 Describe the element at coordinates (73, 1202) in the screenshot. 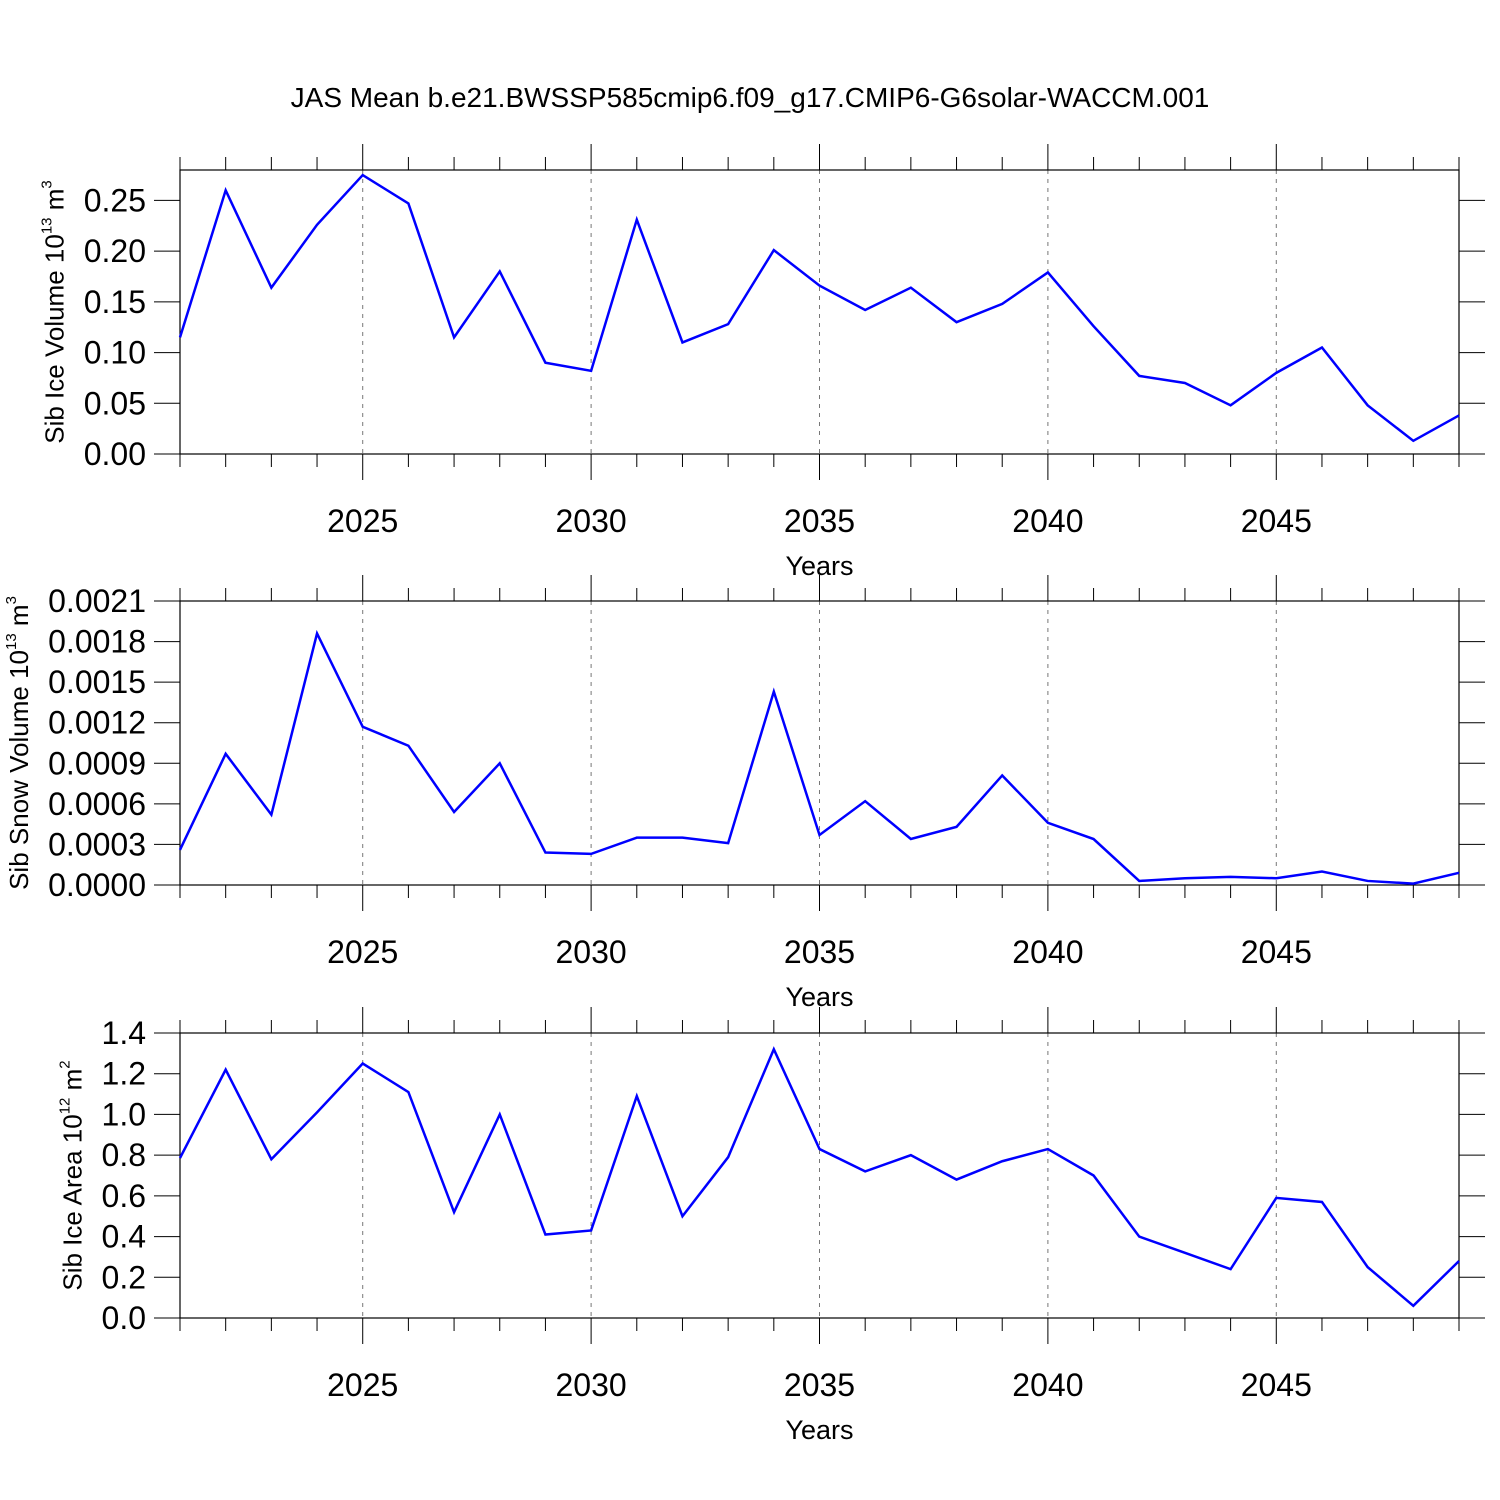

I see `y-axis-label-part: Sib Ice Area 10` at that location.